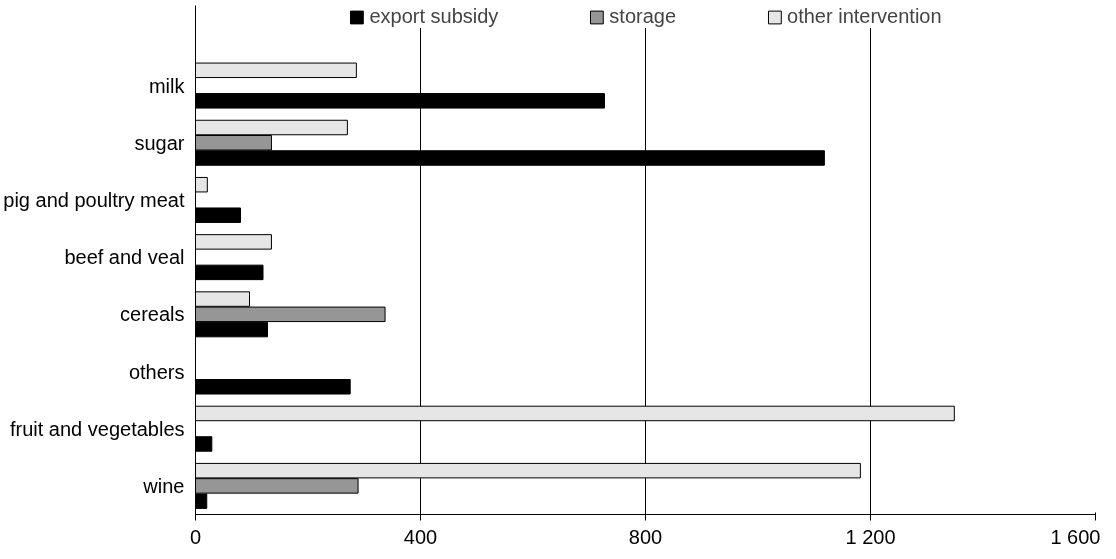 Image resolution: width=1116 pixels, height=559 pixels. What do you see at coordinates (870, 536) in the screenshot?
I see `x-tick-label: 1 200` at bounding box center [870, 536].